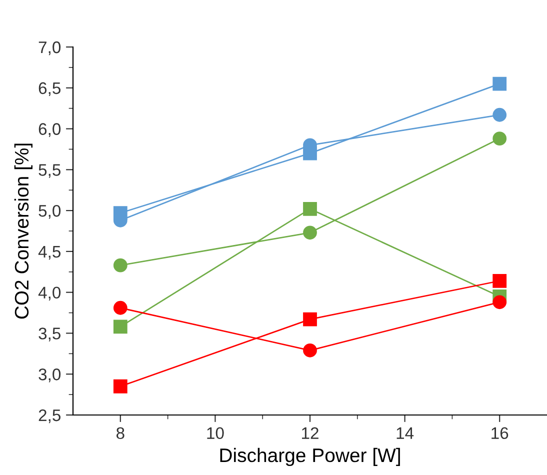 The image size is (547, 475). Describe the element at coordinates (49, 171) in the screenshot. I see `y-tick-label: 5,5` at that location.